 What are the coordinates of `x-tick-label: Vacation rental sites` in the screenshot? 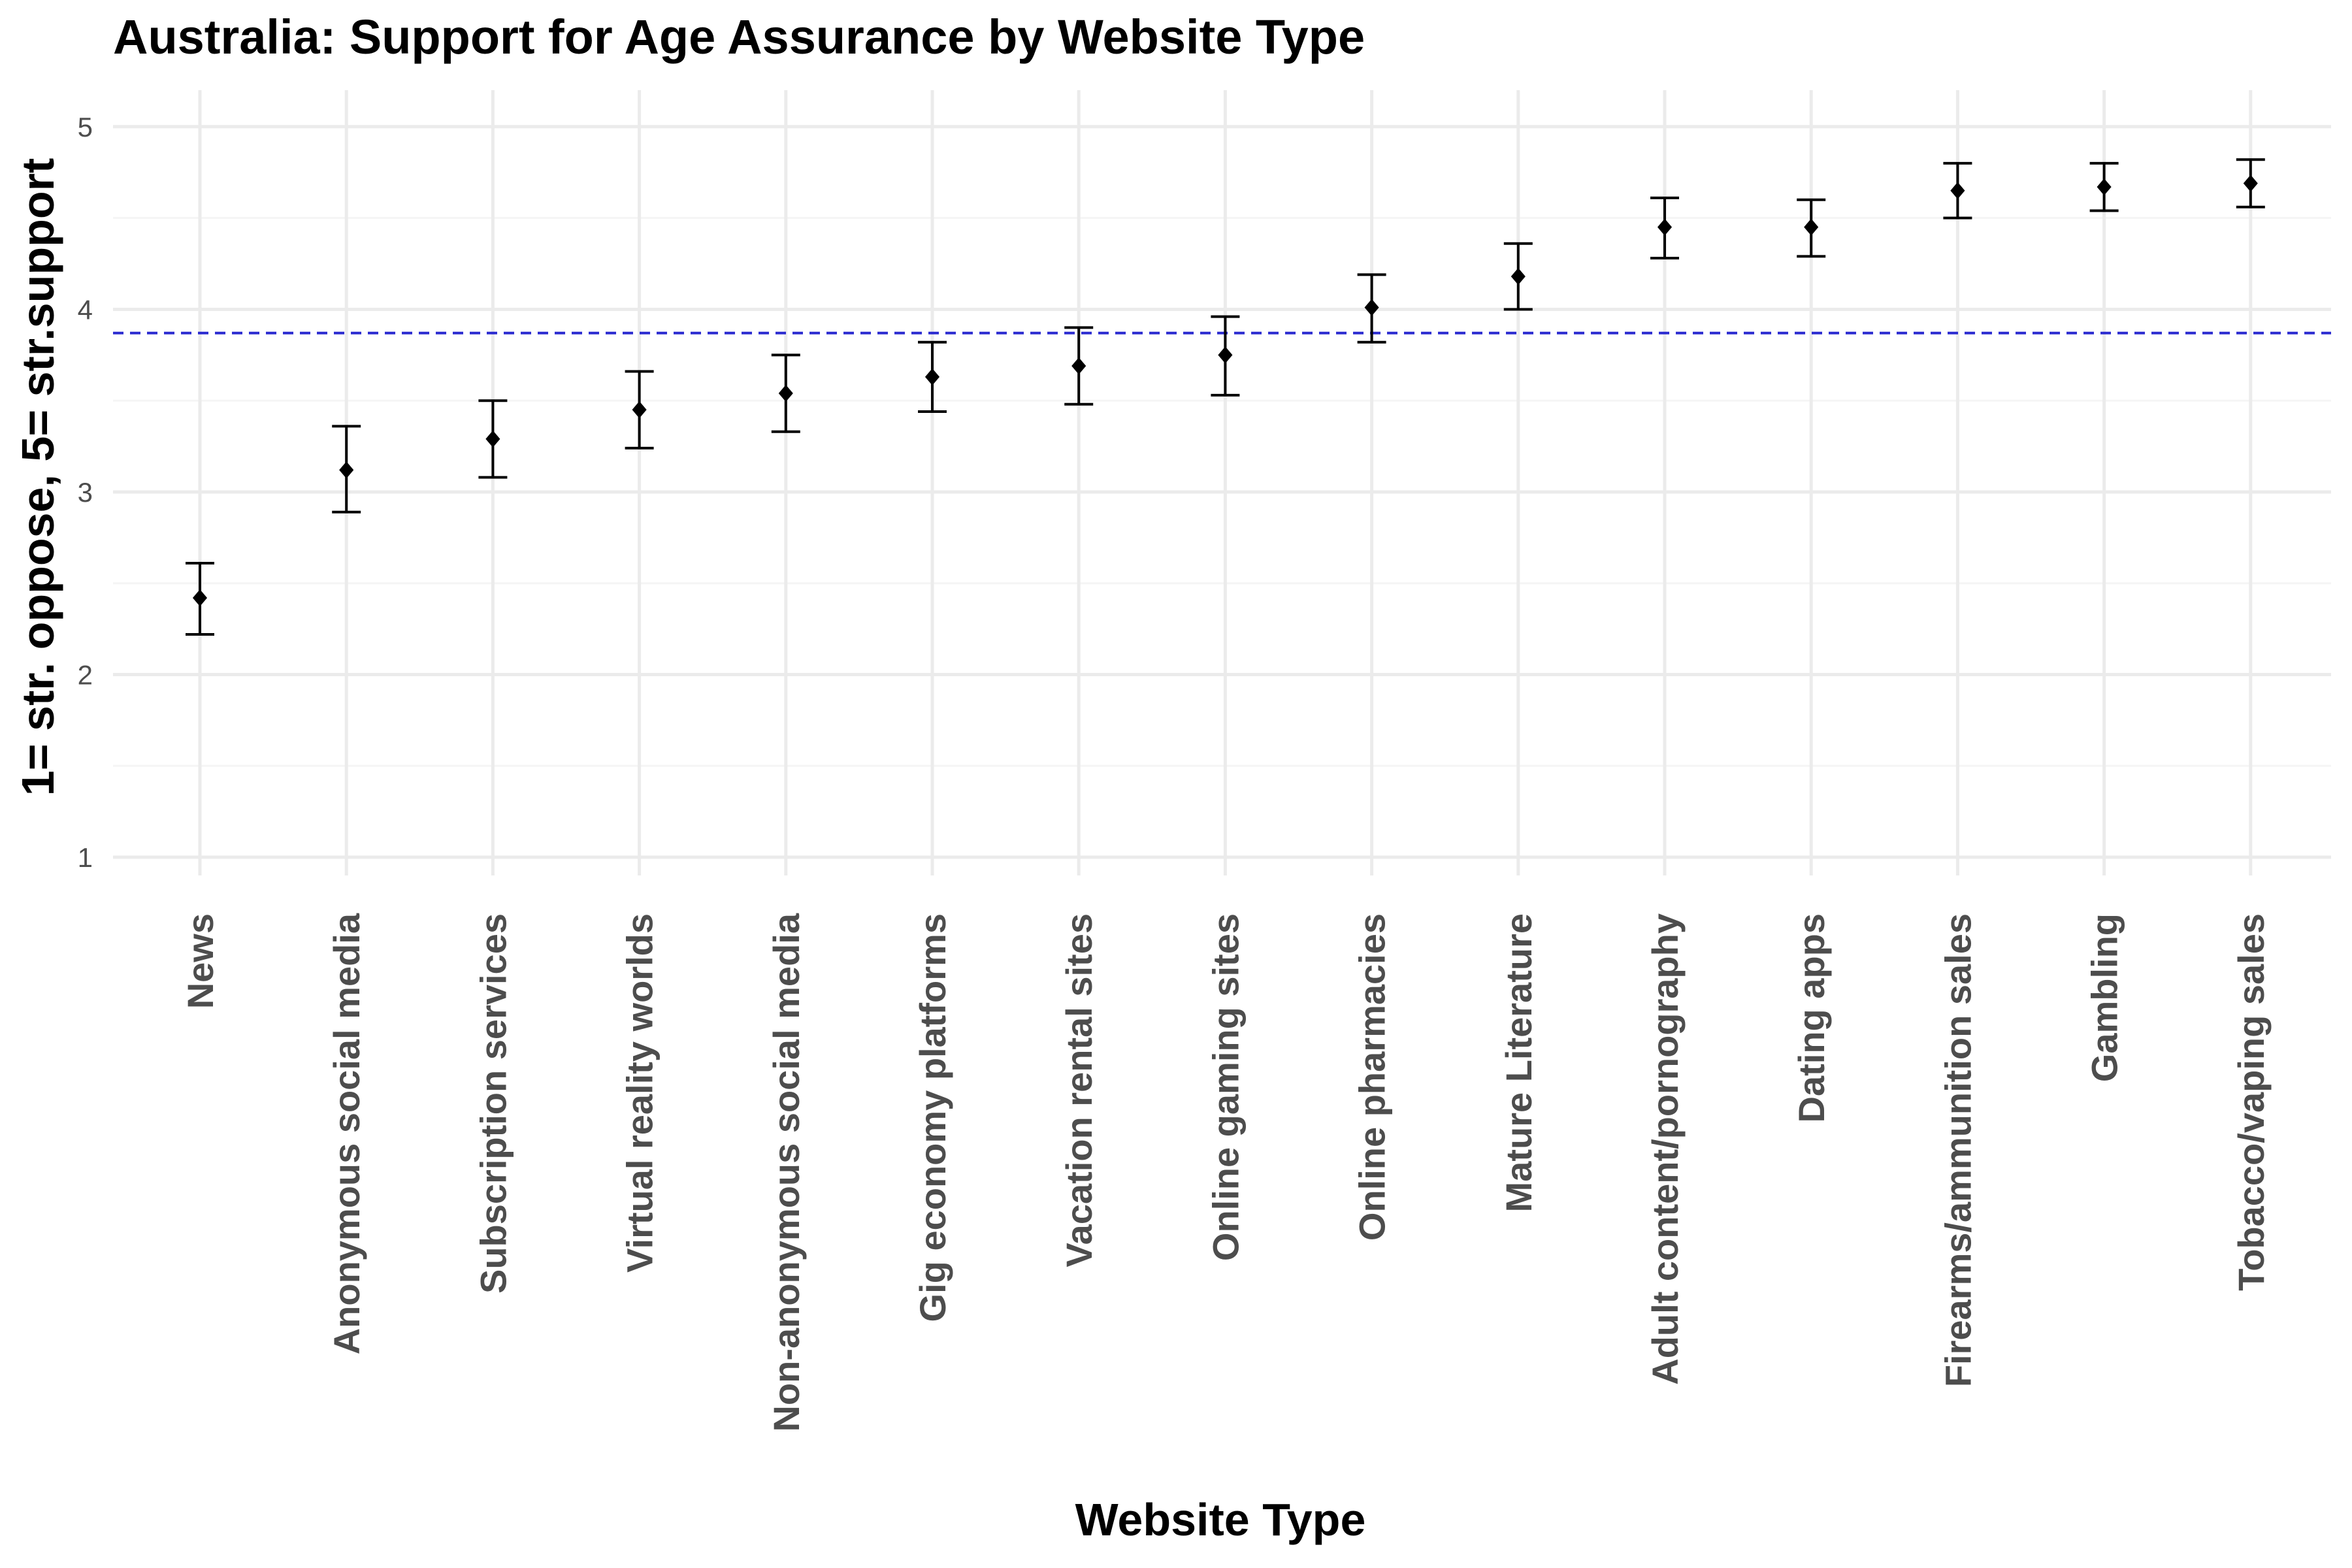 It's located at (1079, 1090).